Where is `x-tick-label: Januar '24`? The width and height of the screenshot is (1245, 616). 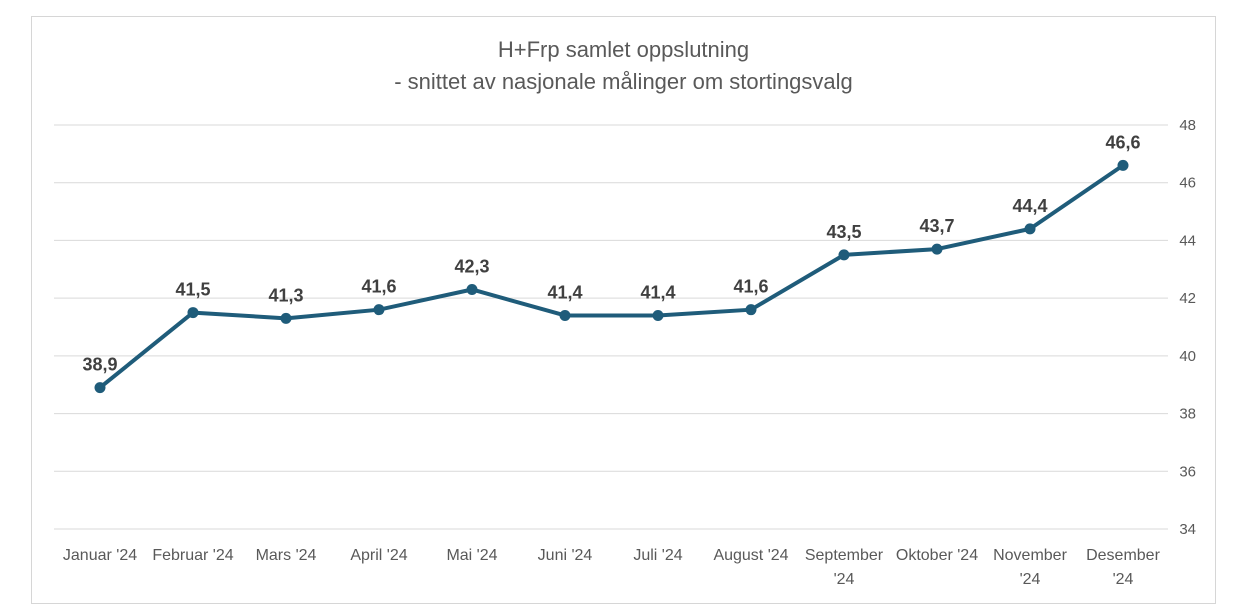
x-tick-label: Januar '24 is located at coordinates (100, 555).